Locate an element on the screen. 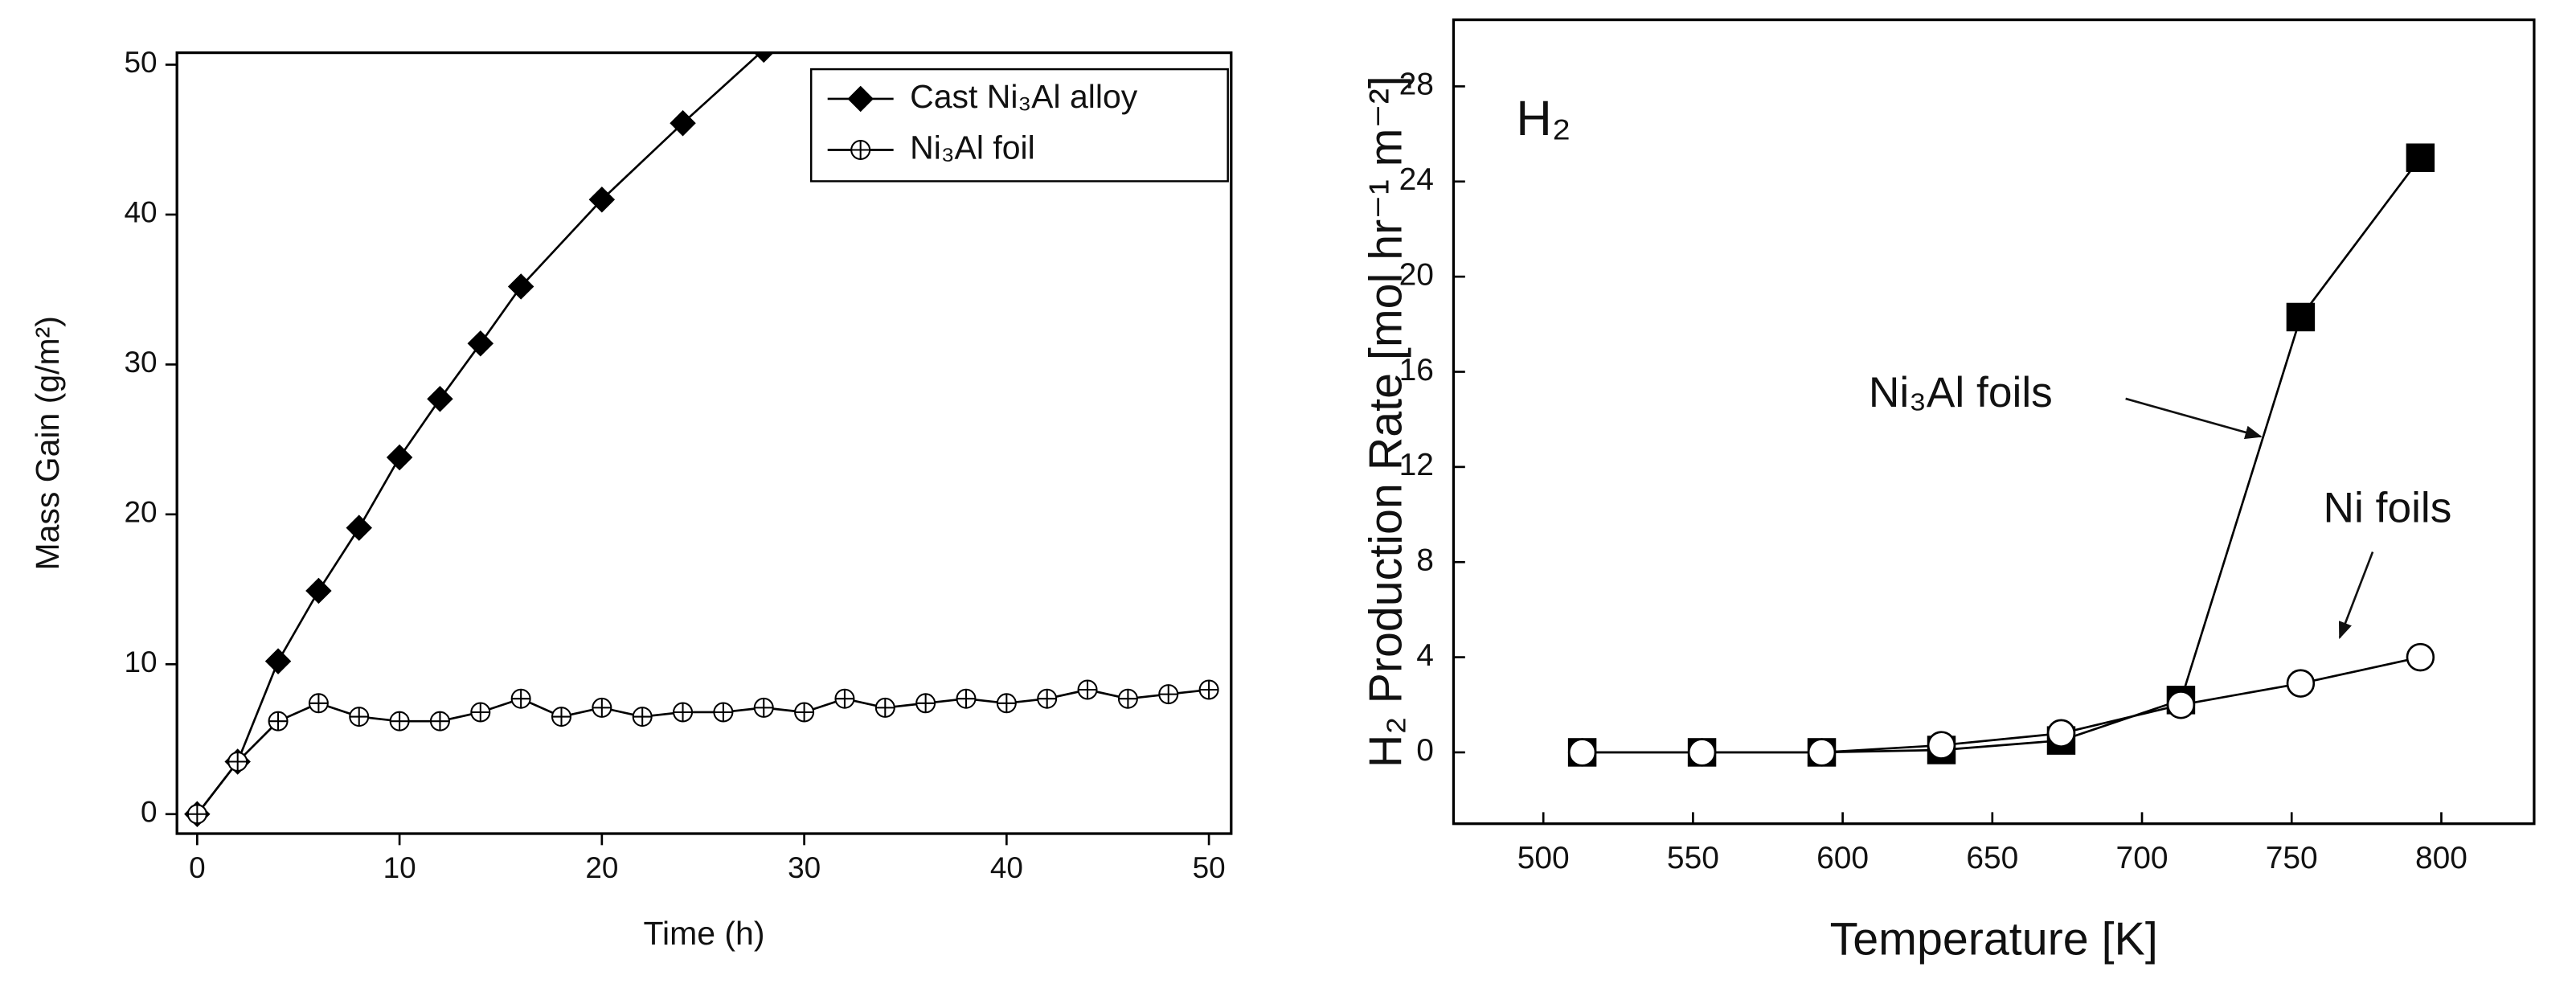 This screenshot has height=1000, width=2576. x-tick-label: 20 is located at coordinates (601, 867).